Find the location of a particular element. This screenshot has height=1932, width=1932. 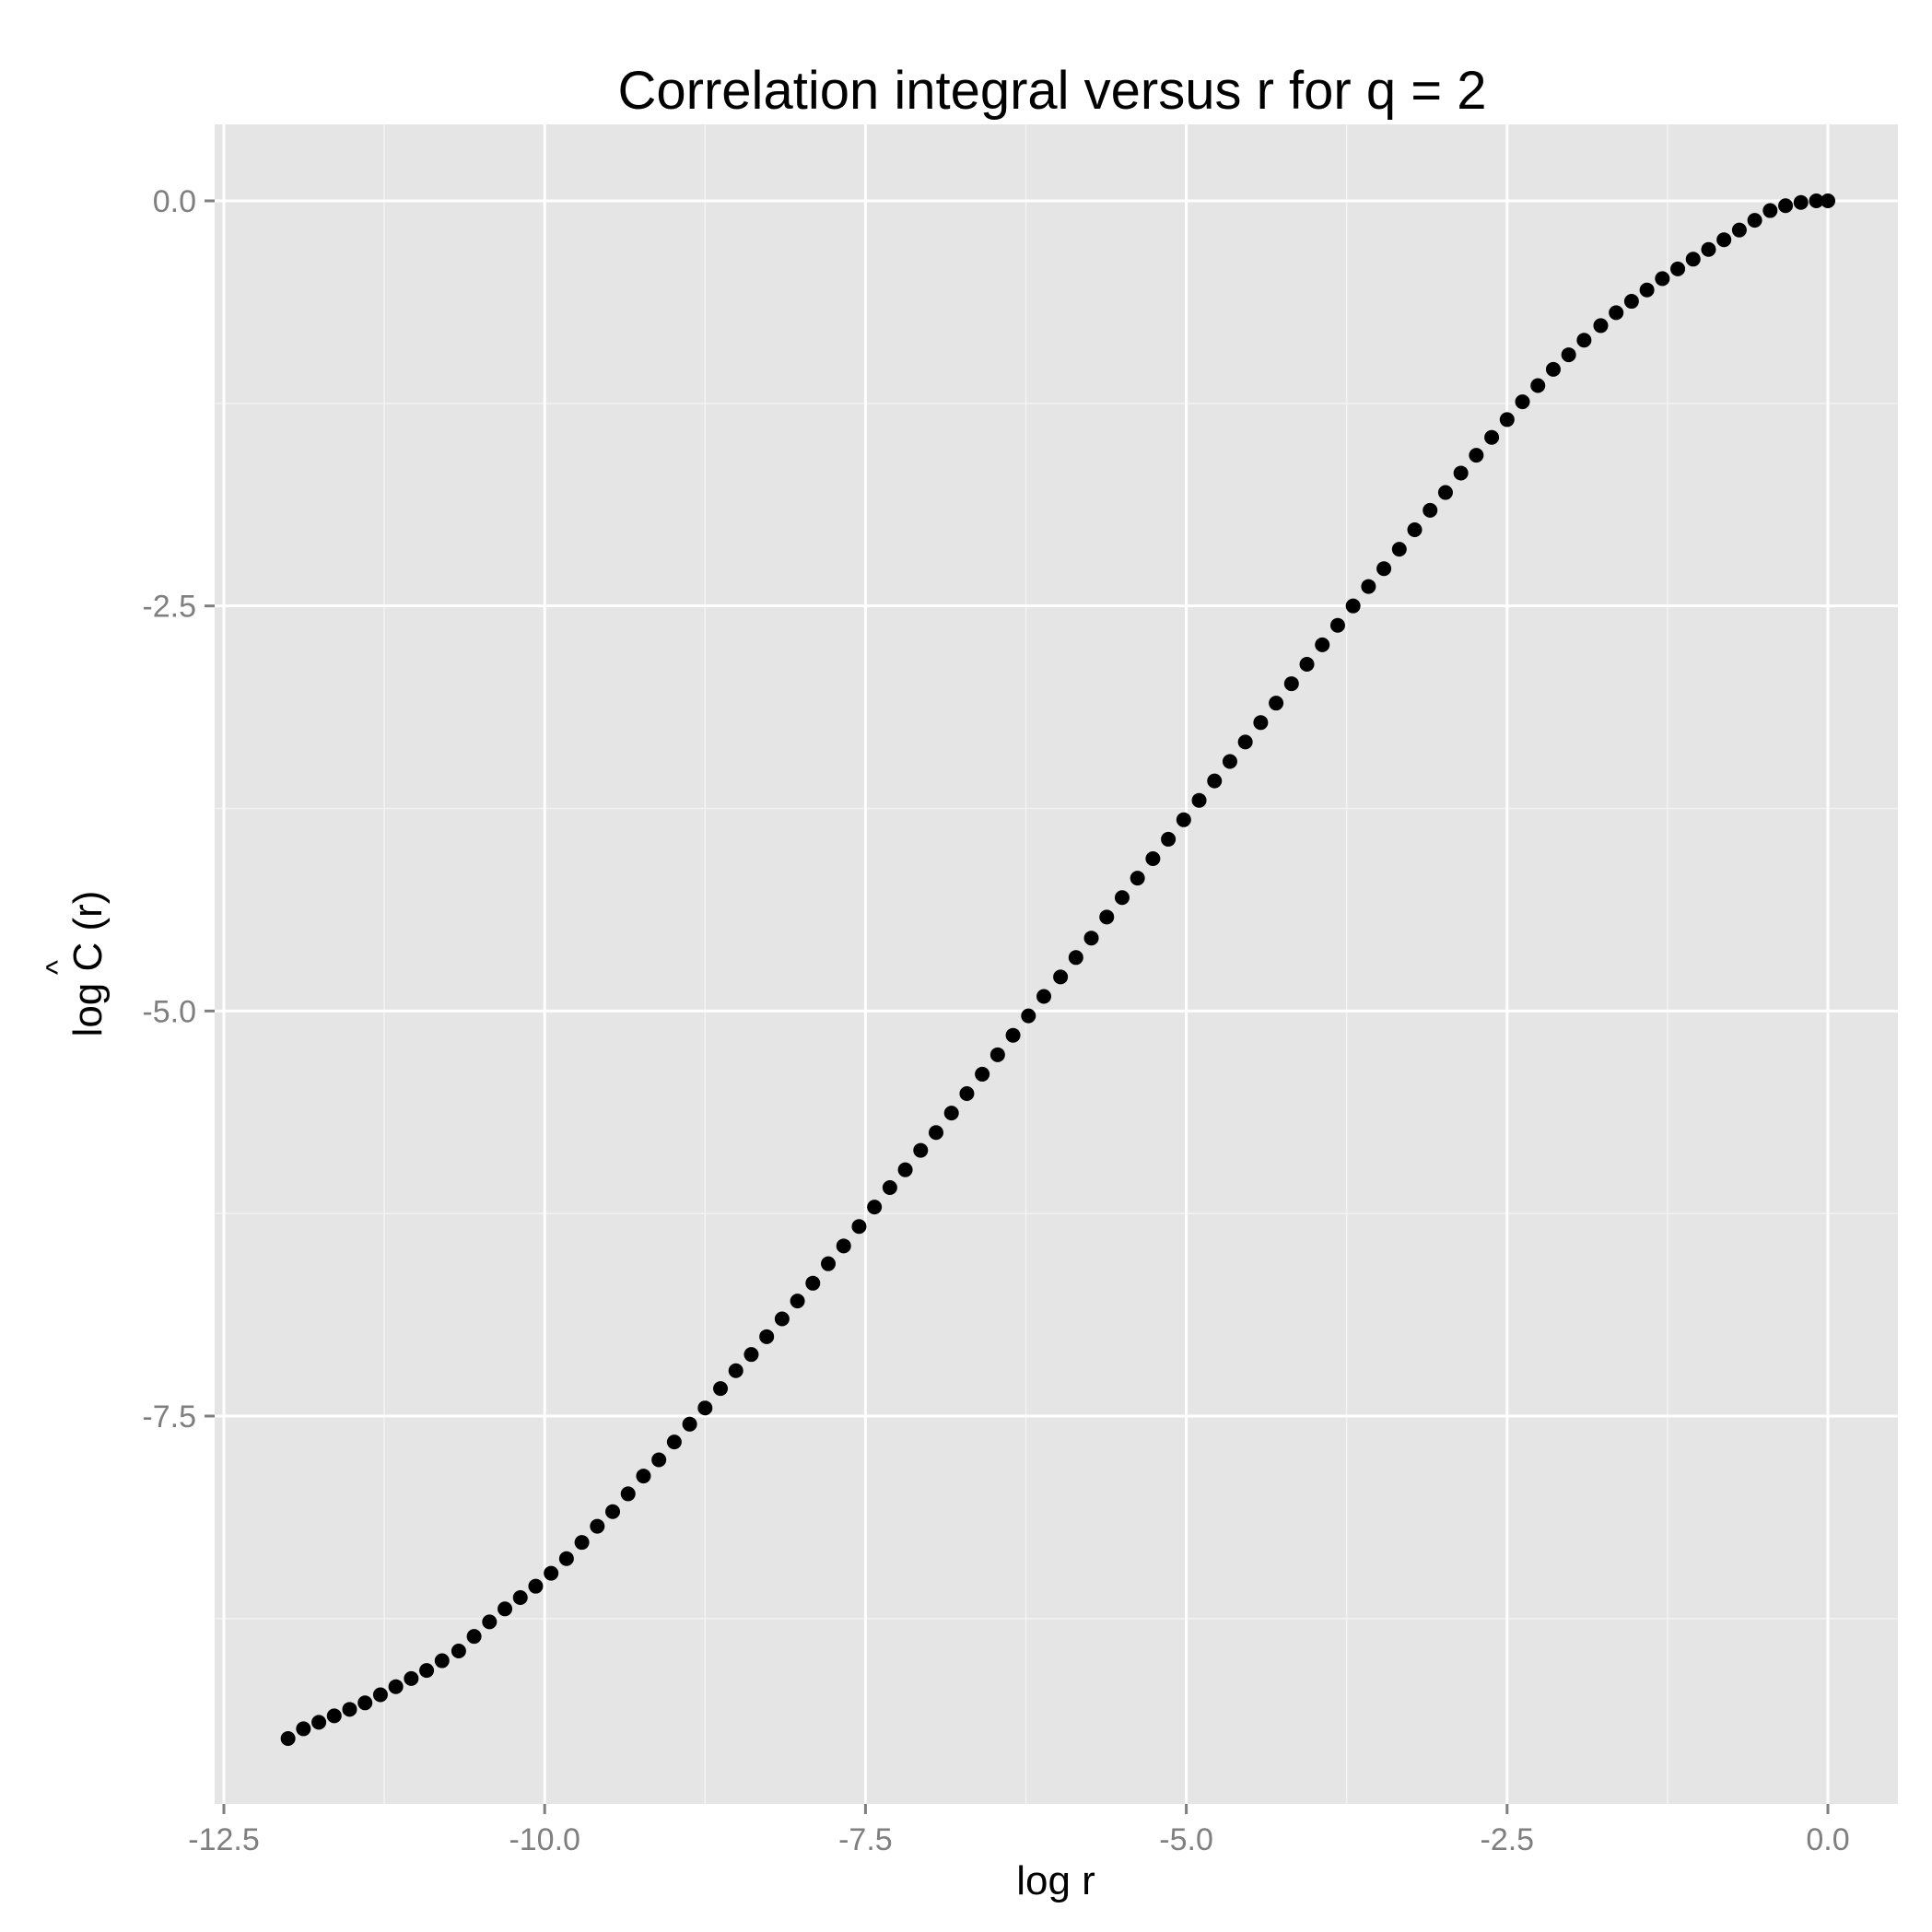

x-axis: -12.5 -10.0 -7.5 -5.0 -2.5 0.0 is located at coordinates (1019, 1830).